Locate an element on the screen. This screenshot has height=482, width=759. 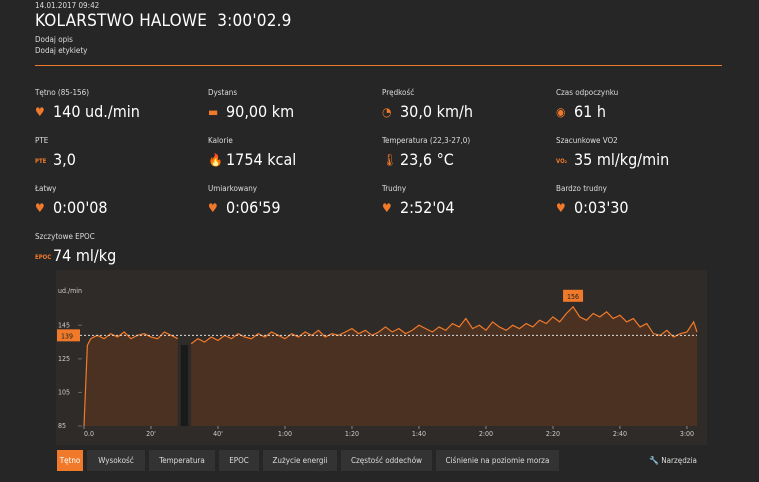
stat-name: Szacunkowe VO2 is located at coordinates (587, 140).